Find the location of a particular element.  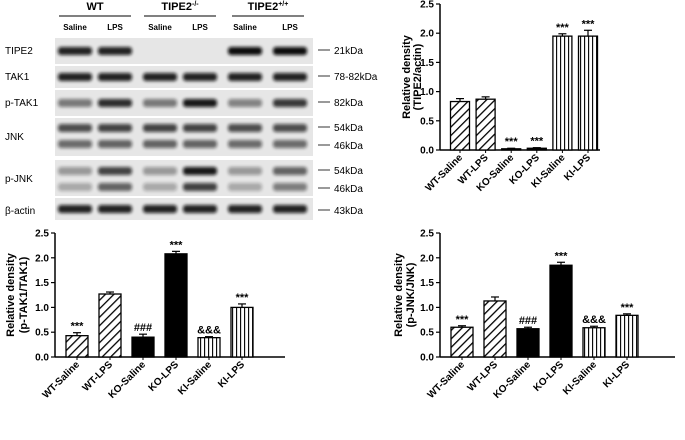

molecular-weight-label: 78-82kDa is located at coordinates (356, 77).